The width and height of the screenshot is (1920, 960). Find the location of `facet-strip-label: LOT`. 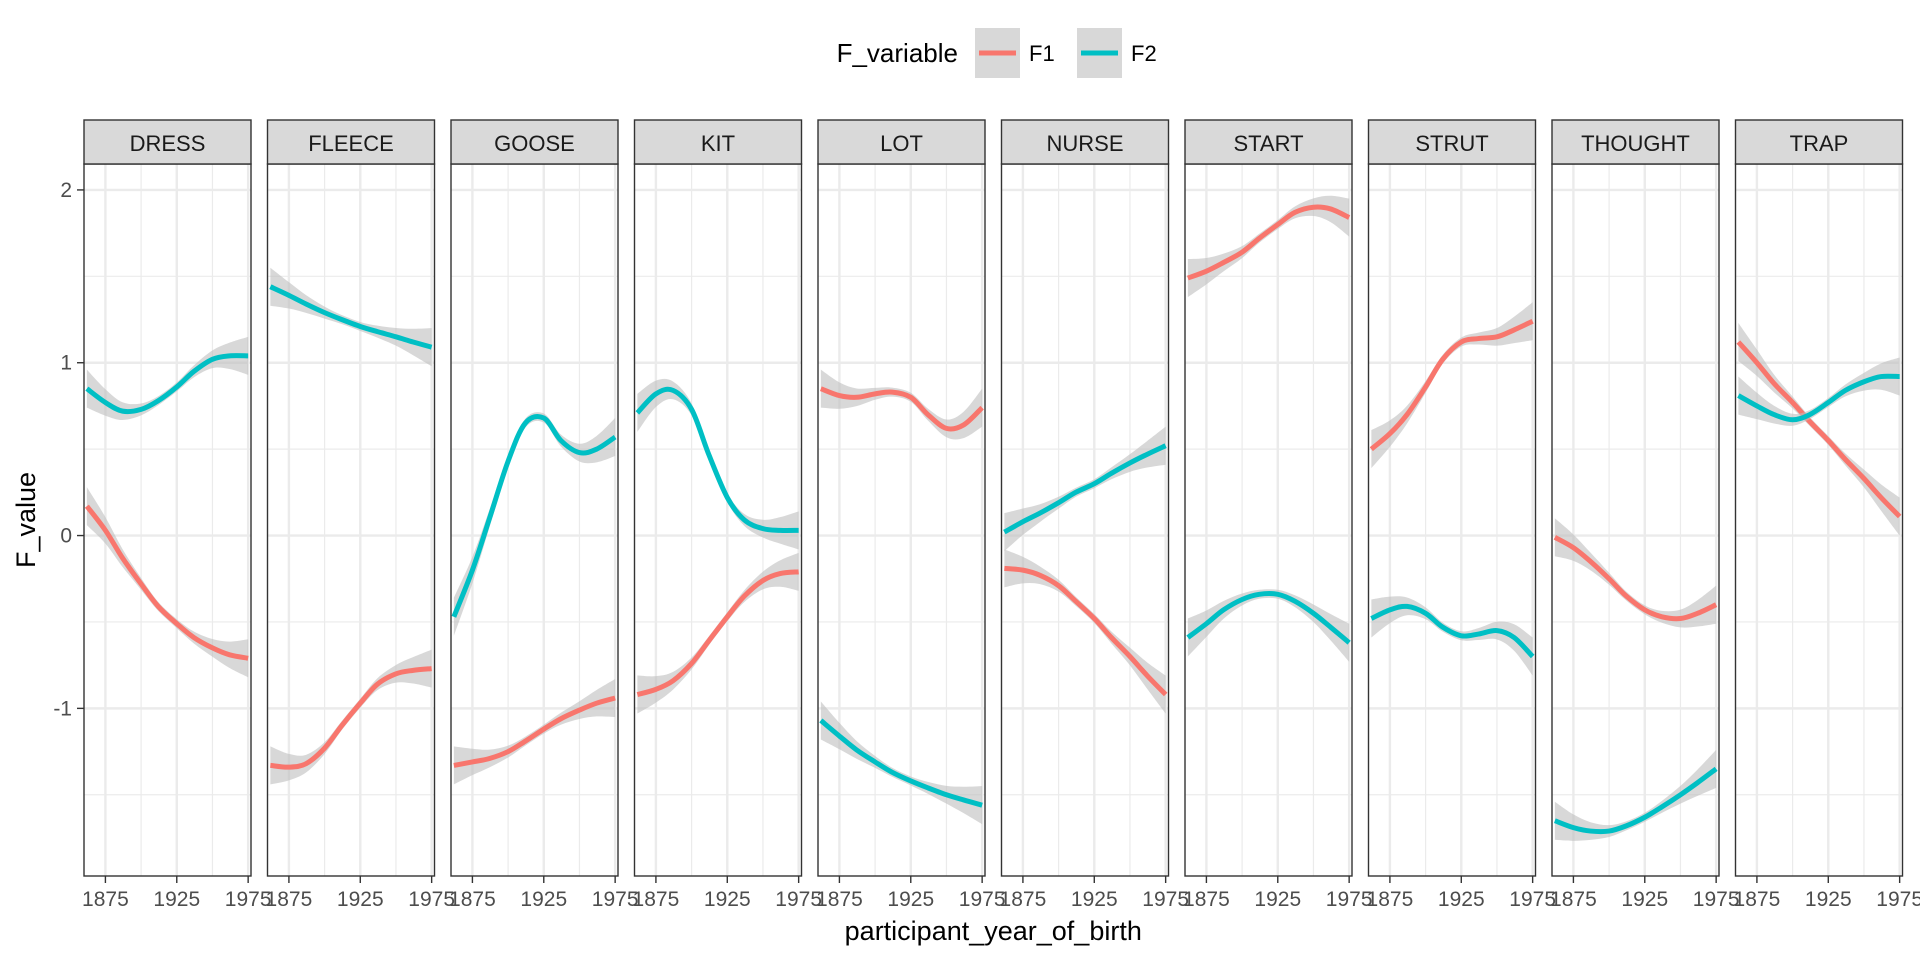

facet-strip-label: LOT is located at coordinates (901, 143).